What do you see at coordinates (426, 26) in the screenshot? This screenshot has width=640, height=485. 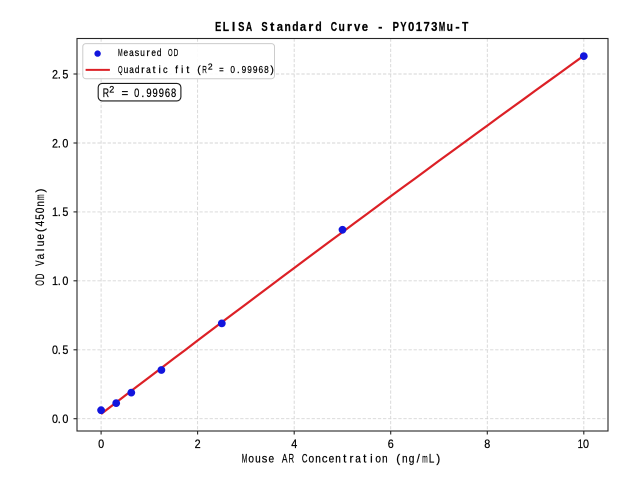 I see `svg-text: 7` at bounding box center [426, 26].